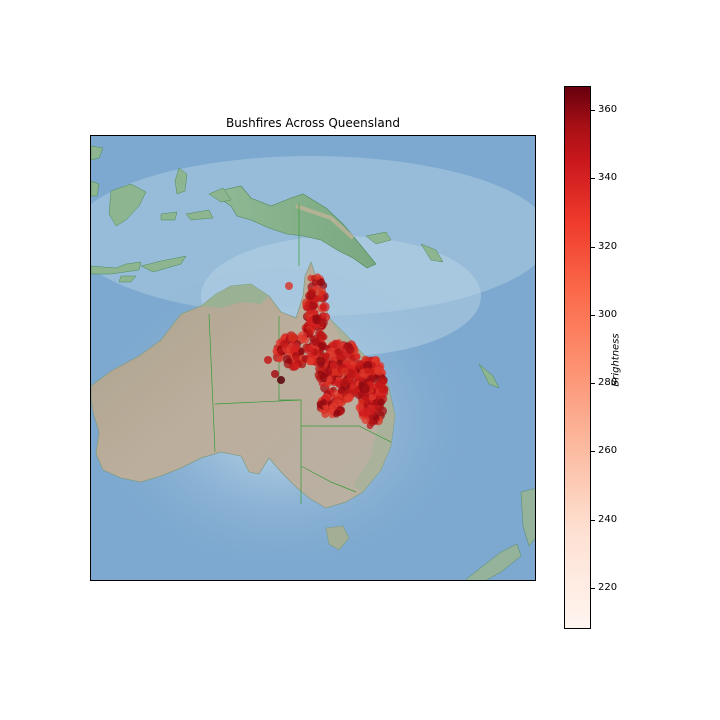  I want to click on colorbar-tick-label: 280, so click(608, 383).